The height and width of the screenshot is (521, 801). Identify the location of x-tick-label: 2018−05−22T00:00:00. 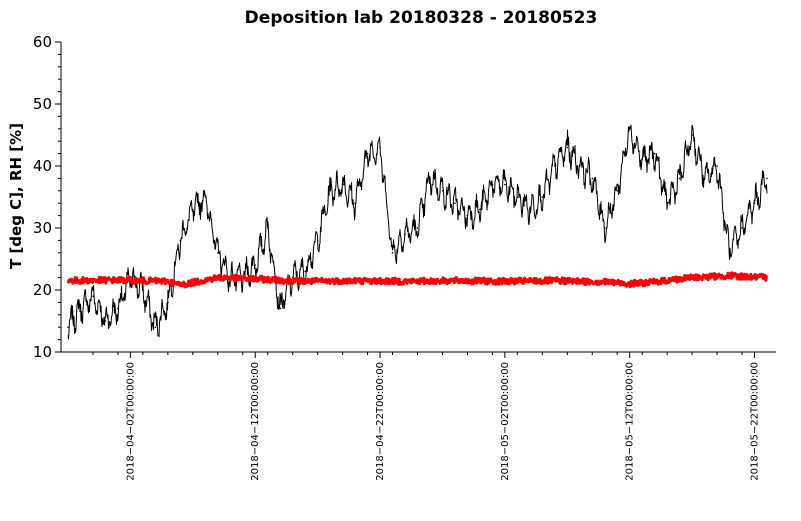
(755, 421).